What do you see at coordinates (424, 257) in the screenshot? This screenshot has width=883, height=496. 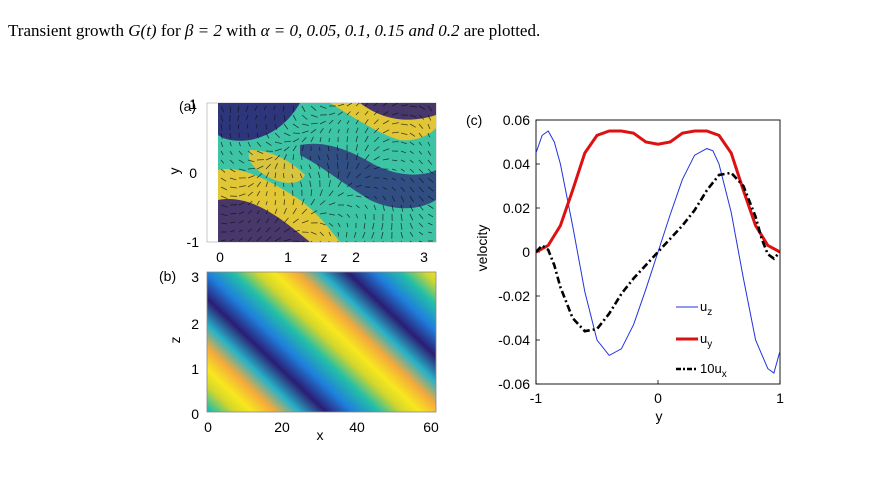 I see `panel-a-xtick-3: 3` at bounding box center [424, 257].